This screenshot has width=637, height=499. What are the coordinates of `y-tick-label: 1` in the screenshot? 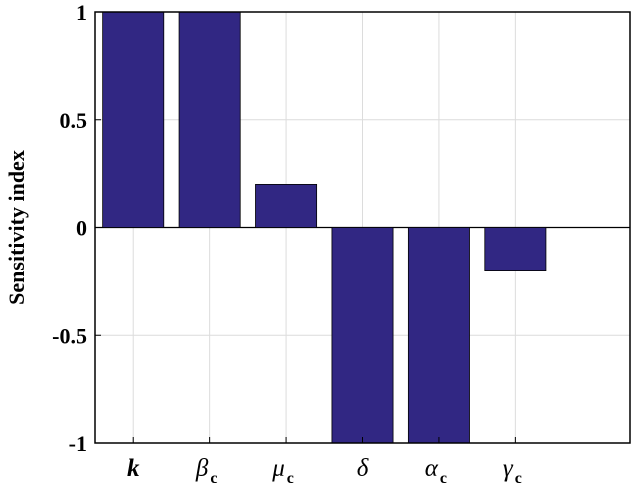 It's located at (81, 12).